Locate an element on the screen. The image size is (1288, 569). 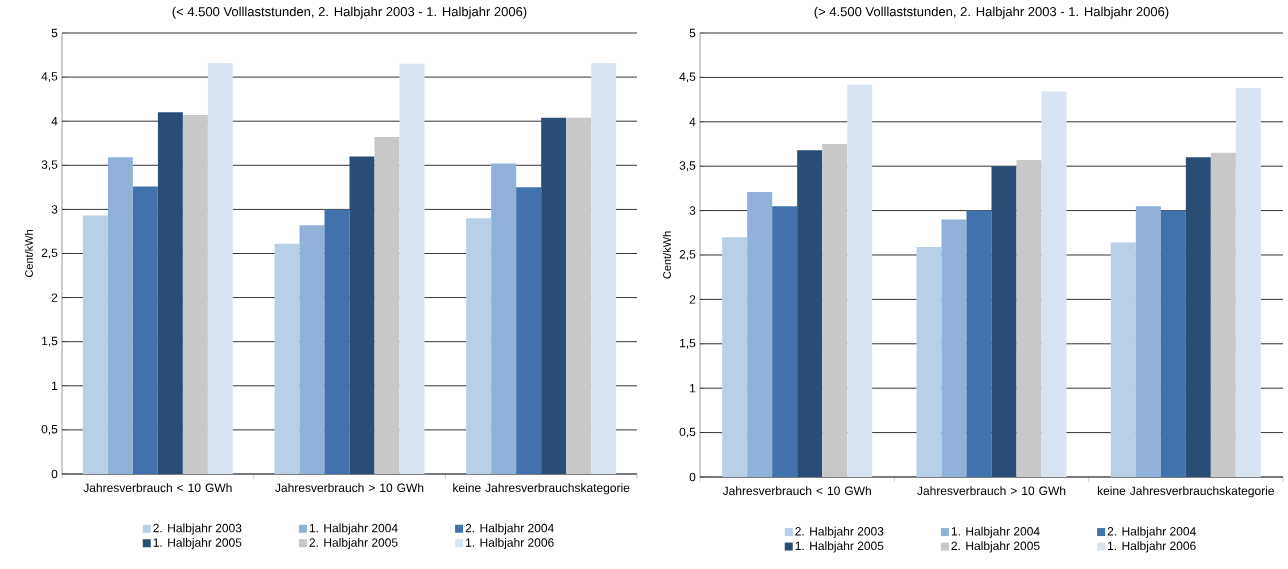
chart-title: (> 4.500 Volllaststunden, 2. Halbjahr 2003 - 1. Halbjahr 2006) is located at coordinates (991, 12).